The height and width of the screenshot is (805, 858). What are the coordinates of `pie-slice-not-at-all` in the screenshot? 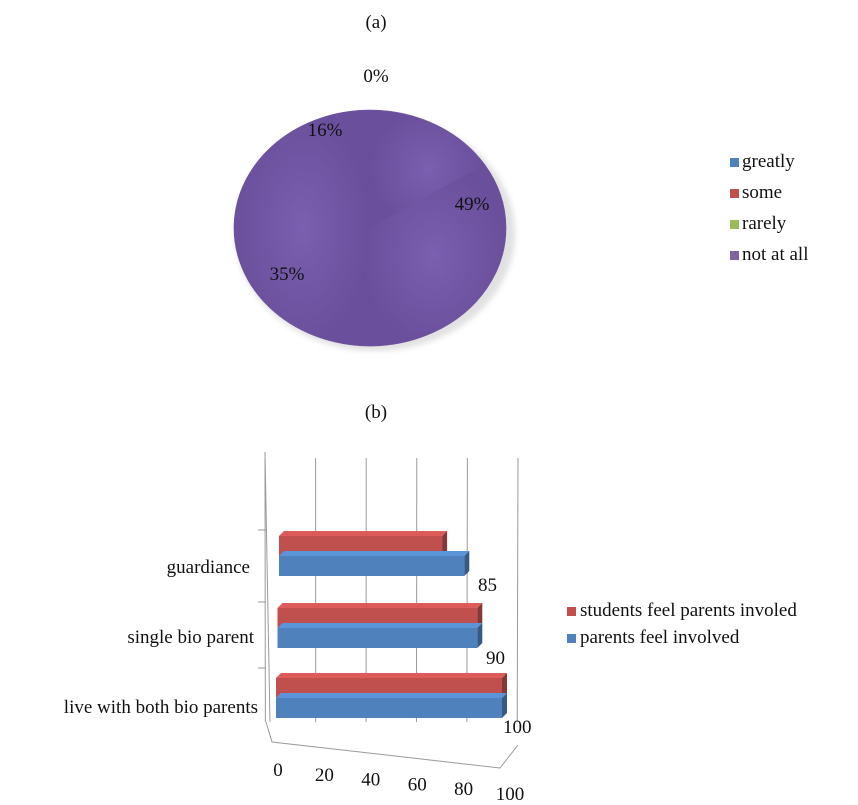 It's located at (302, 228).